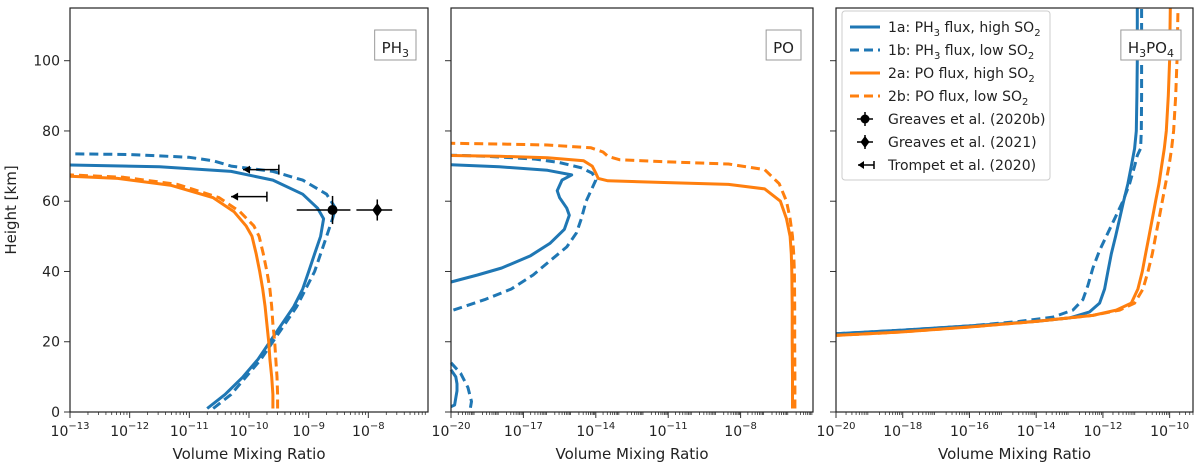 The height and width of the screenshot is (467, 1200). I want to click on legend-entry-greaves2021: Greaves et al. (2021), so click(947, 143).